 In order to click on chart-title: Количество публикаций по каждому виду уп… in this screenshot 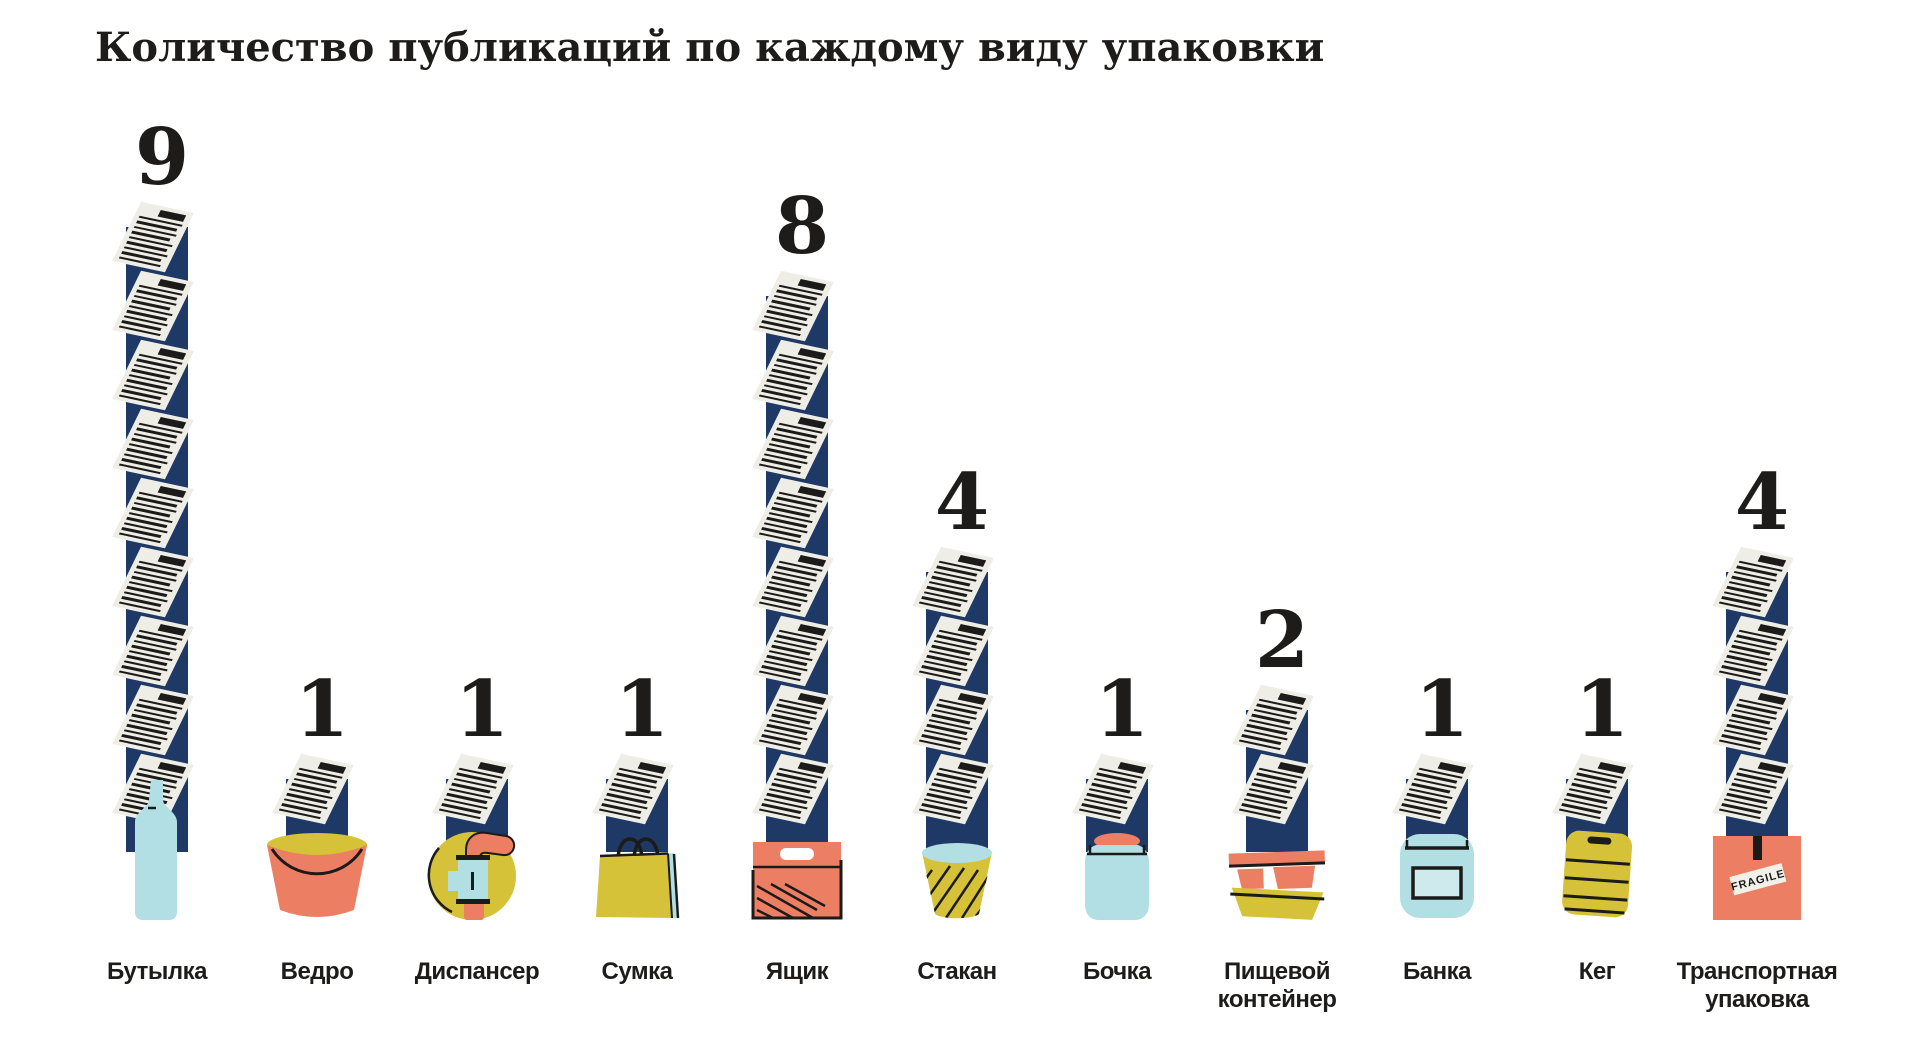, I will do `click(710, 47)`.